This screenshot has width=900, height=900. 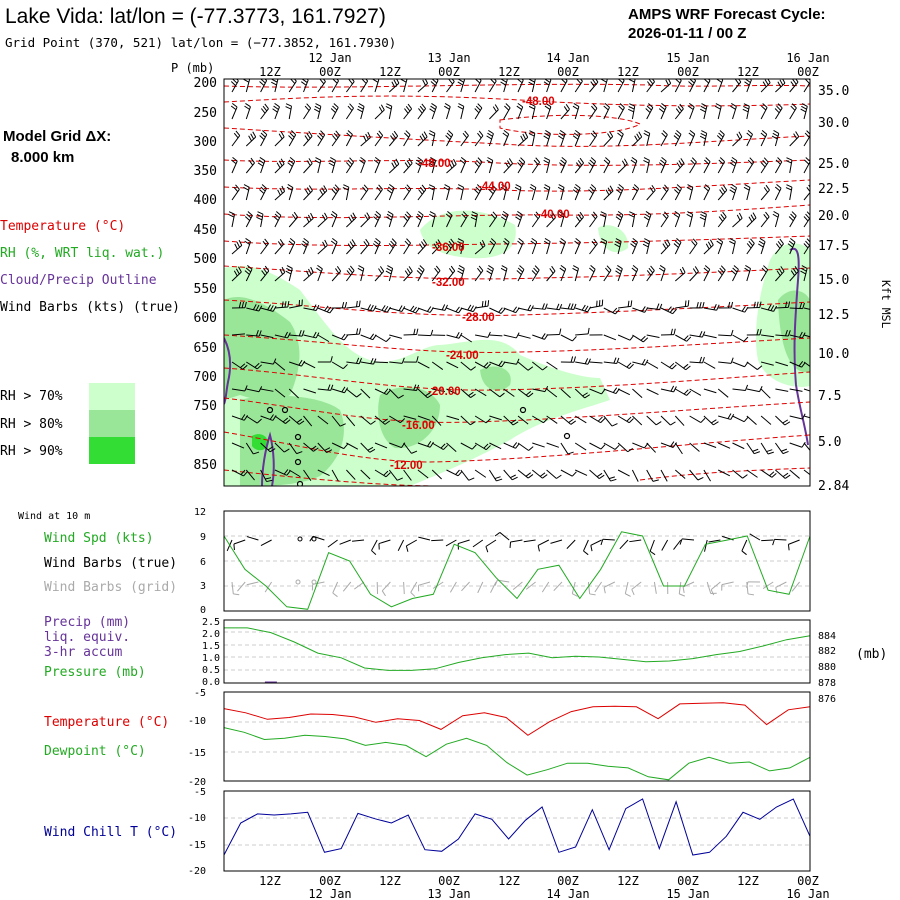 I want to click on pressure-unit: (mb), so click(x=871, y=654).